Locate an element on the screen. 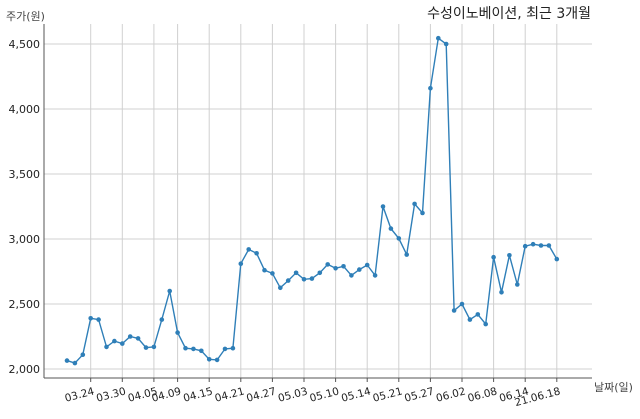  x-tick-label: 05.03 is located at coordinates (293, 394).